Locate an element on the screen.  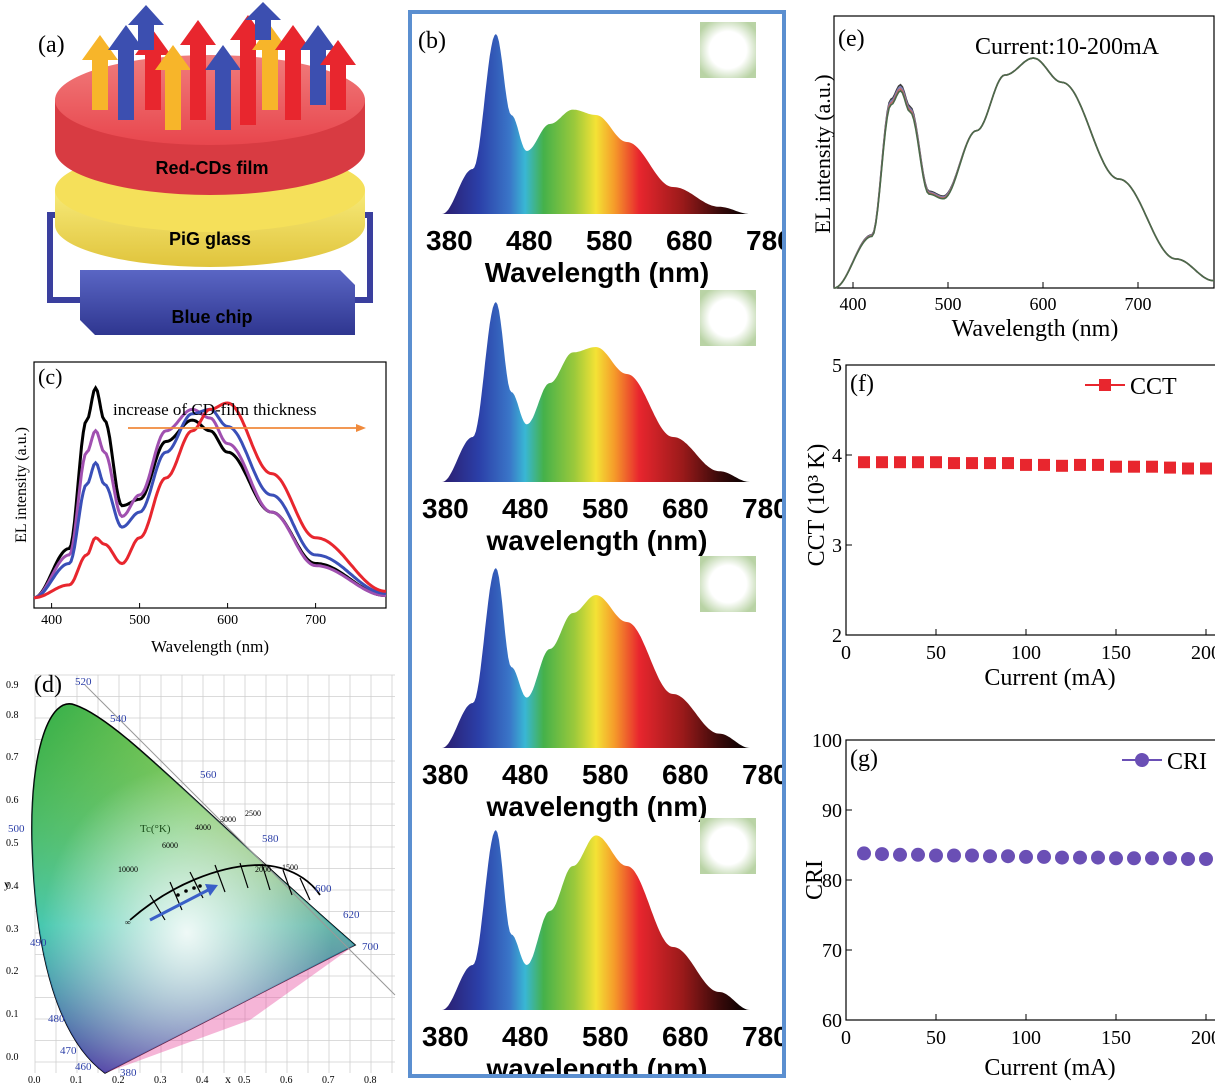
cie-shift-arrow is located at coordinates (181, 904).